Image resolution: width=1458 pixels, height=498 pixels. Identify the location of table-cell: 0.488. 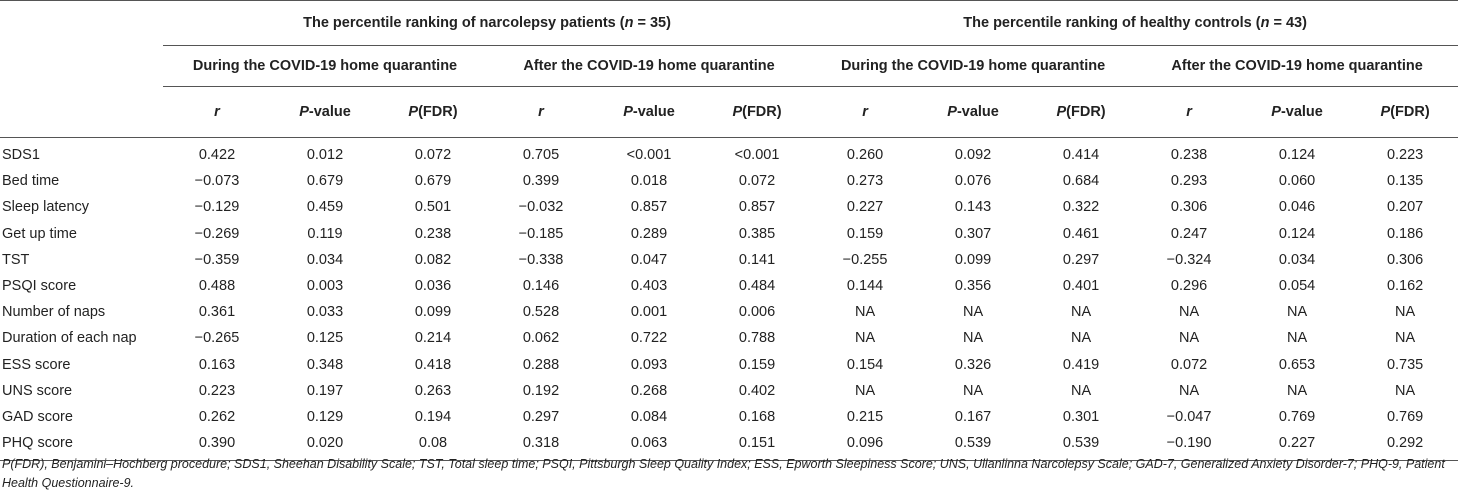
(217, 286).